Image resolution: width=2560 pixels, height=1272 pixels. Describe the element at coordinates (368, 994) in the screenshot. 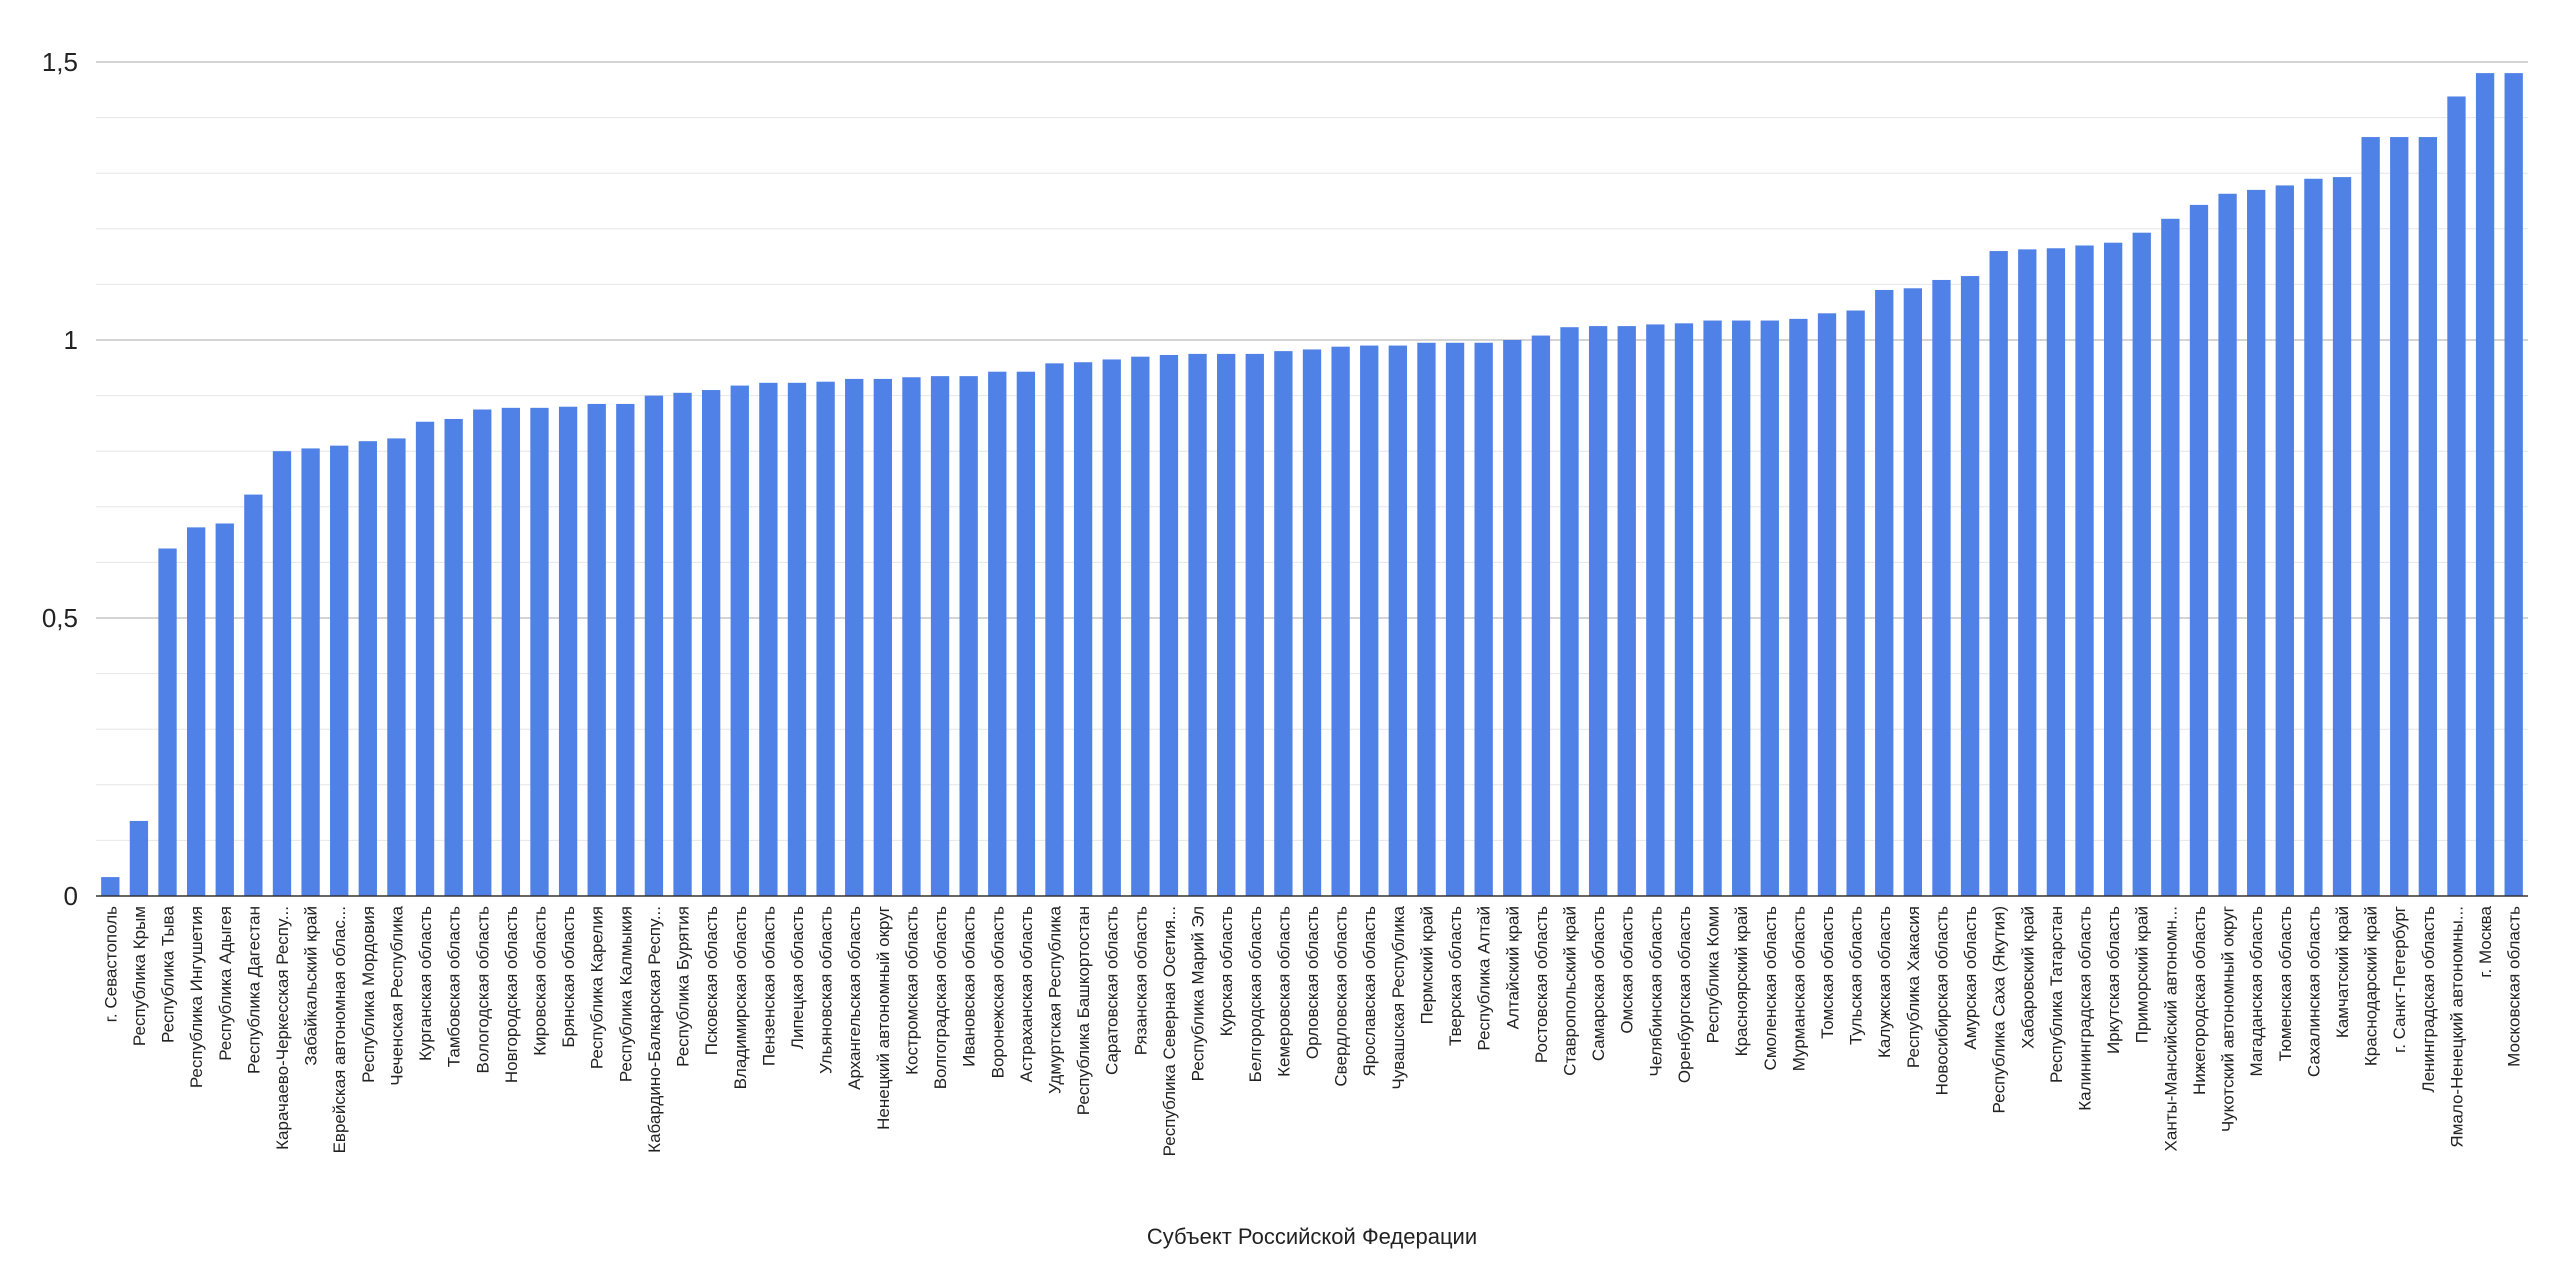

I see `x-tick-label: Республика Мордовия` at that location.